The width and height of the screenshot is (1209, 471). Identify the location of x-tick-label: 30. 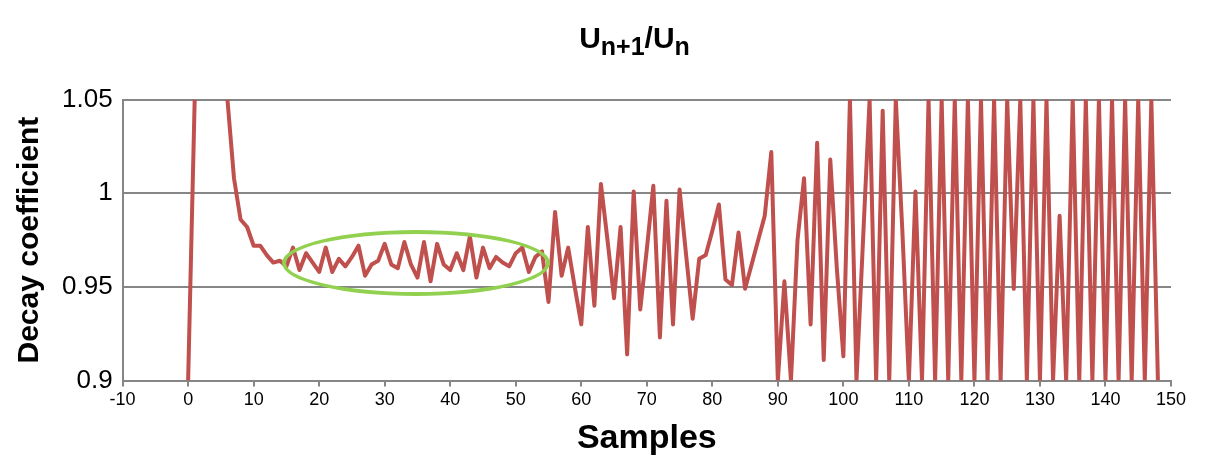
(384, 399).